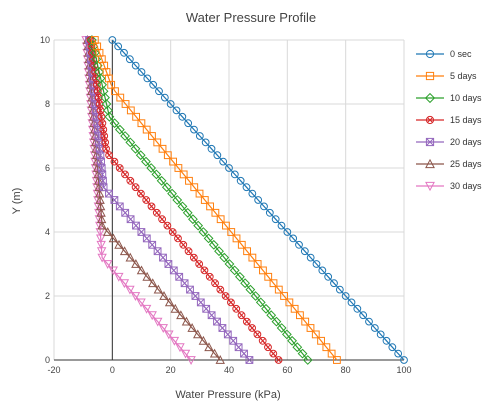  I want to click on x-tick-label: 0, so click(112, 370).